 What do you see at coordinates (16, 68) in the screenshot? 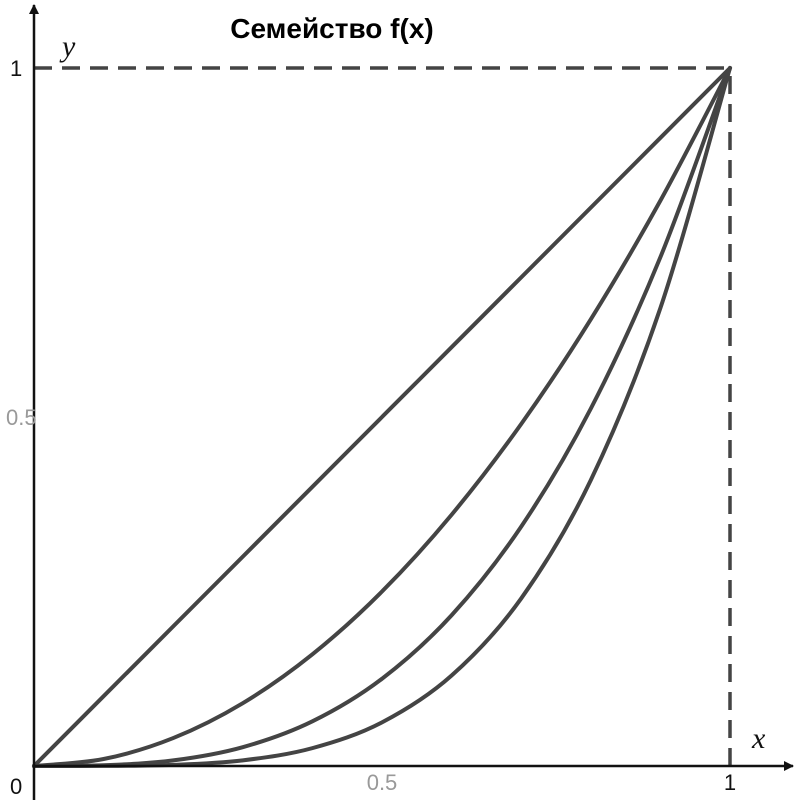
I see `y-tick-label: 1` at bounding box center [16, 68].